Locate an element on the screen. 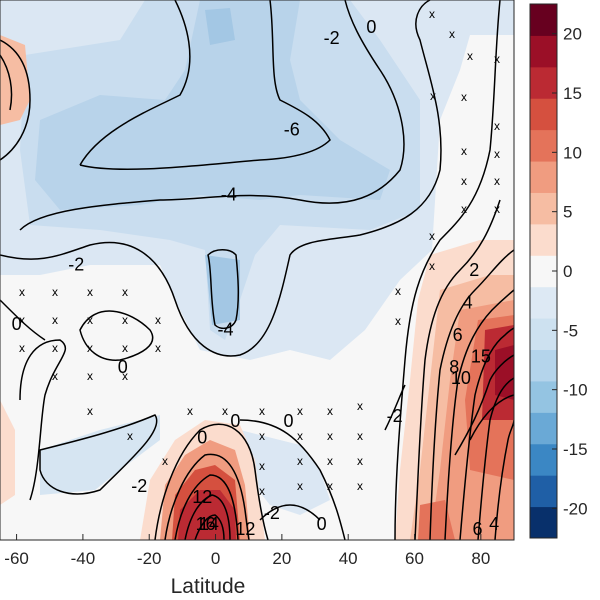 This screenshot has width=600, height=600. colorbar-tick-label: -15 is located at coordinates (575, 449).